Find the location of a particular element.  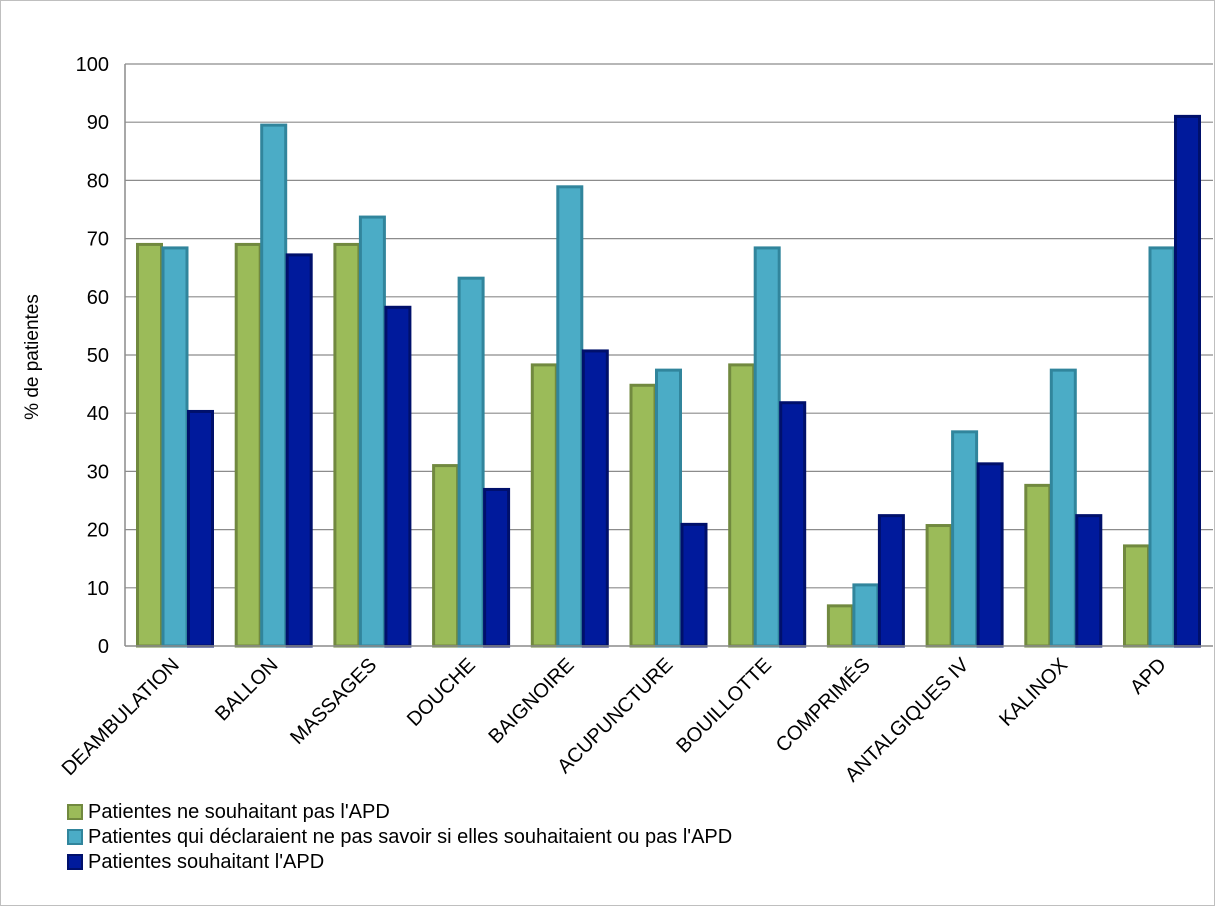

y-tick-label: 90 is located at coordinates (98, 123).